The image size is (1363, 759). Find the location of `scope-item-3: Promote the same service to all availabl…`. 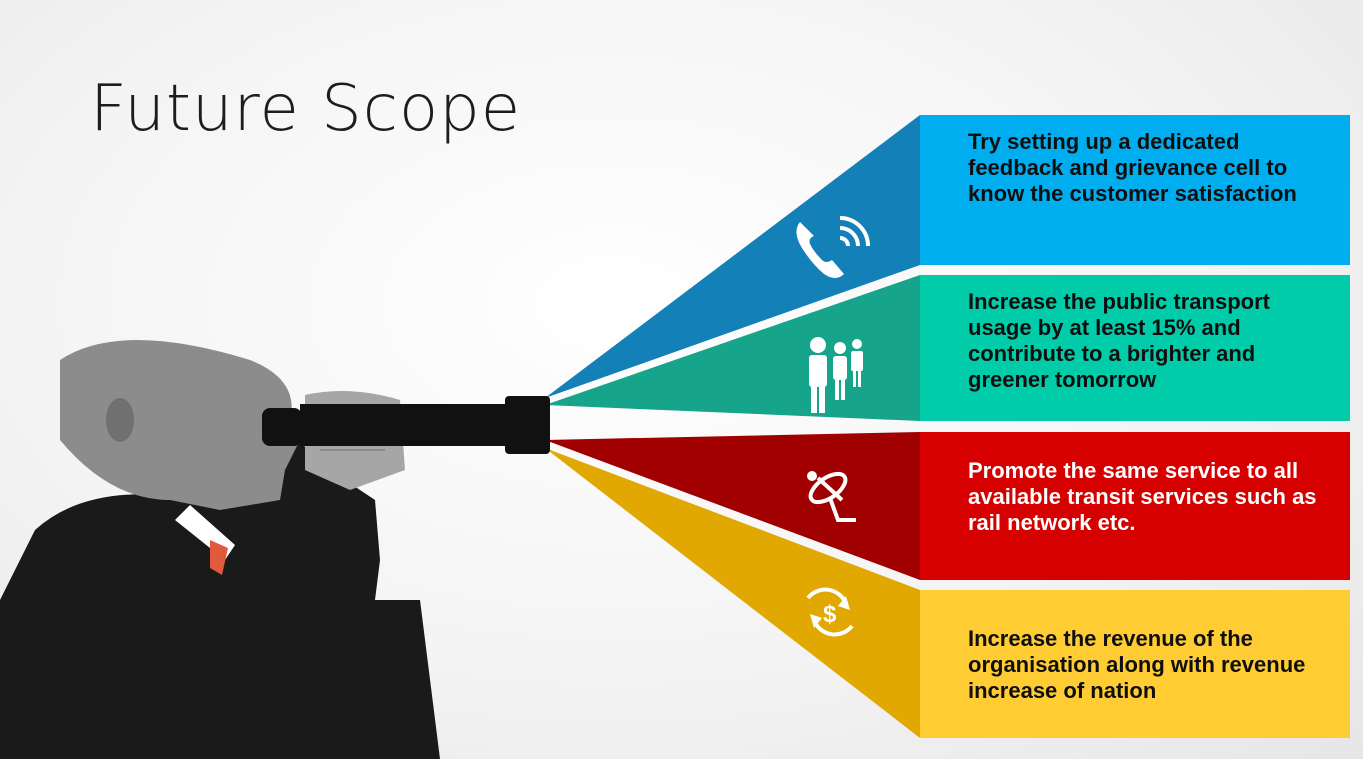

scope-item-3: Promote the same service to all availabl… is located at coordinates (1135, 506).